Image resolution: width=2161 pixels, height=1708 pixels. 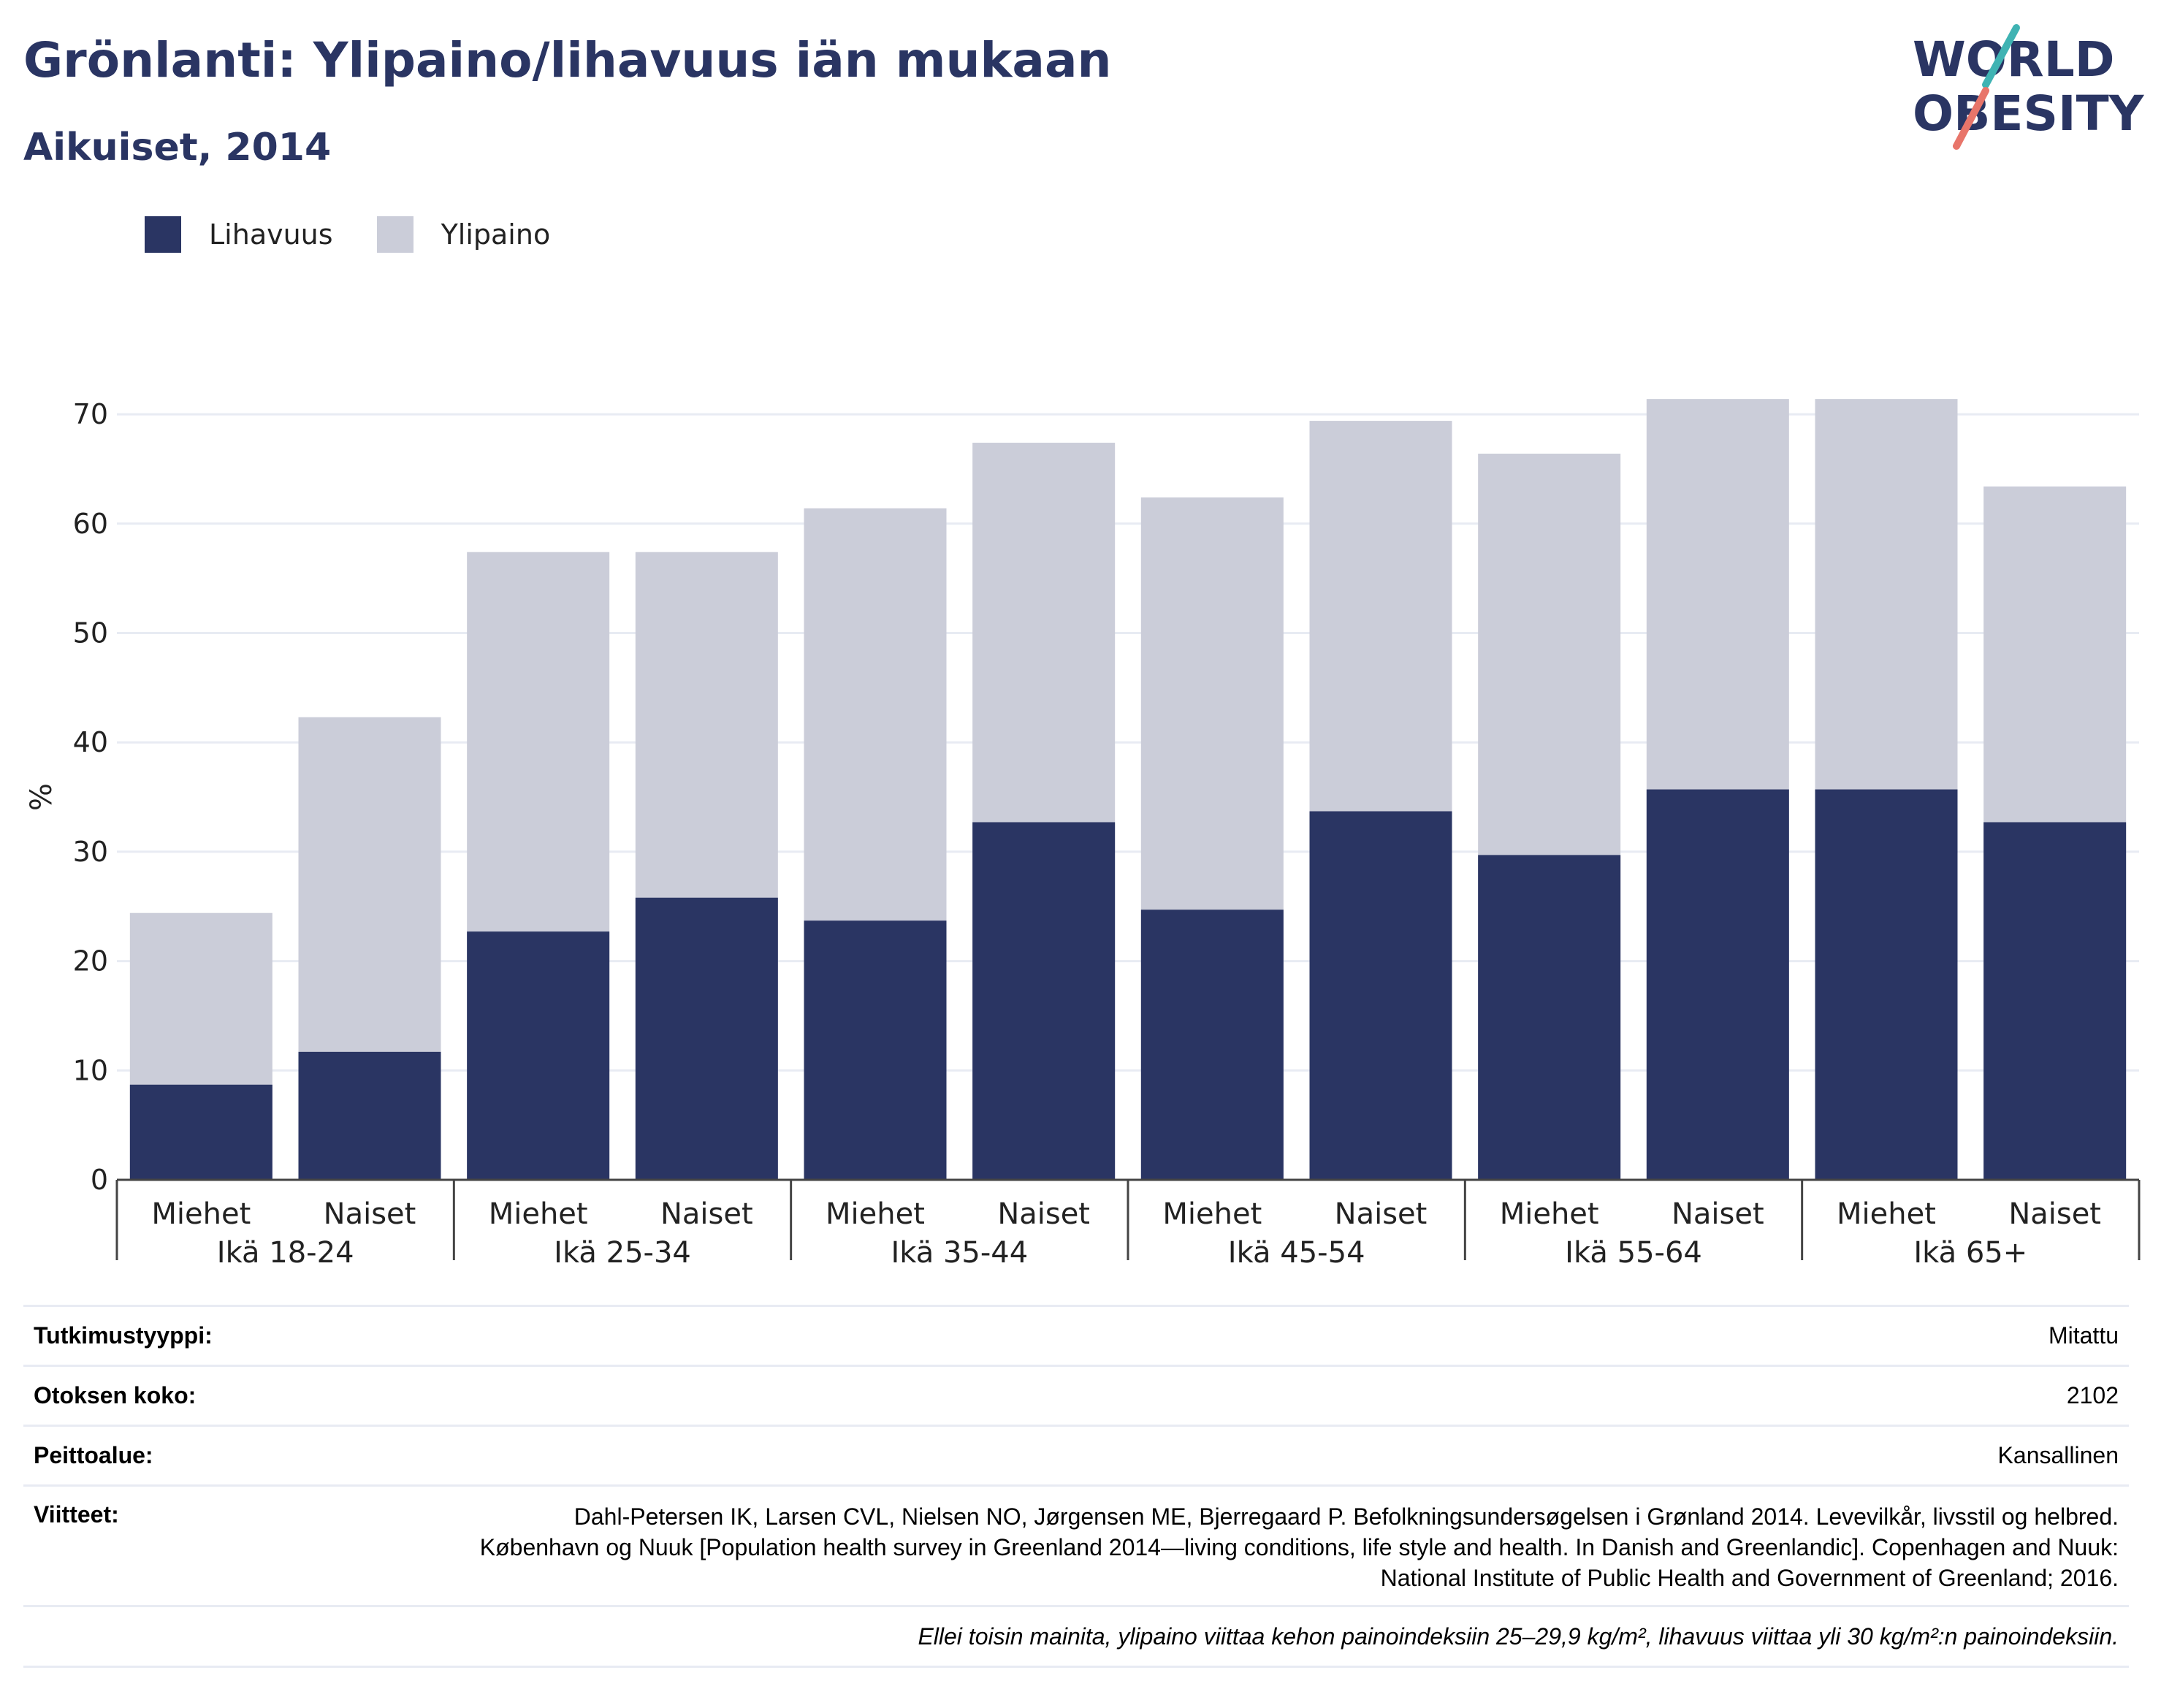 What do you see at coordinates (706, 1214) in the screenshot?
I see `x-tick-label-group-1-naiset: Naiset` at bounding box center [706, 1214].